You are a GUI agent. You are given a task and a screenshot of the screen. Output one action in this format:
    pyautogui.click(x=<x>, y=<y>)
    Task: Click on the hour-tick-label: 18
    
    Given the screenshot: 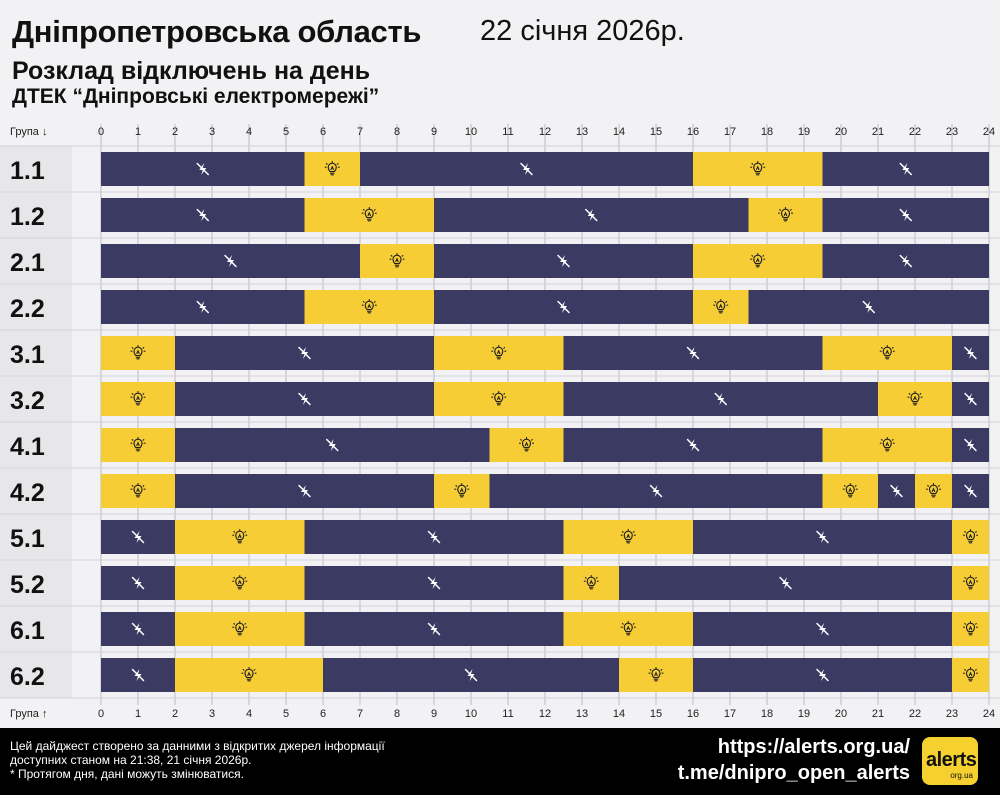 What is the action you would take?
    pyautogui.click(x=767, y=132)
    